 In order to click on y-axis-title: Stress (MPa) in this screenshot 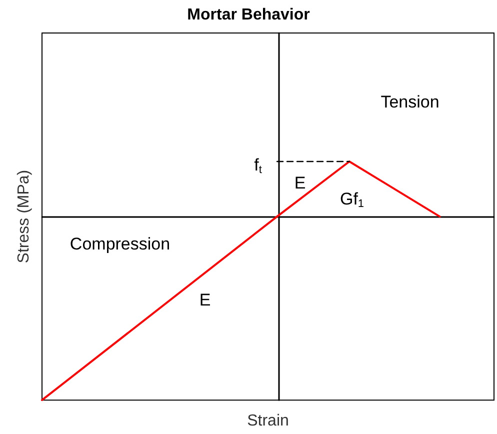, I will do `click(24, 217)`.